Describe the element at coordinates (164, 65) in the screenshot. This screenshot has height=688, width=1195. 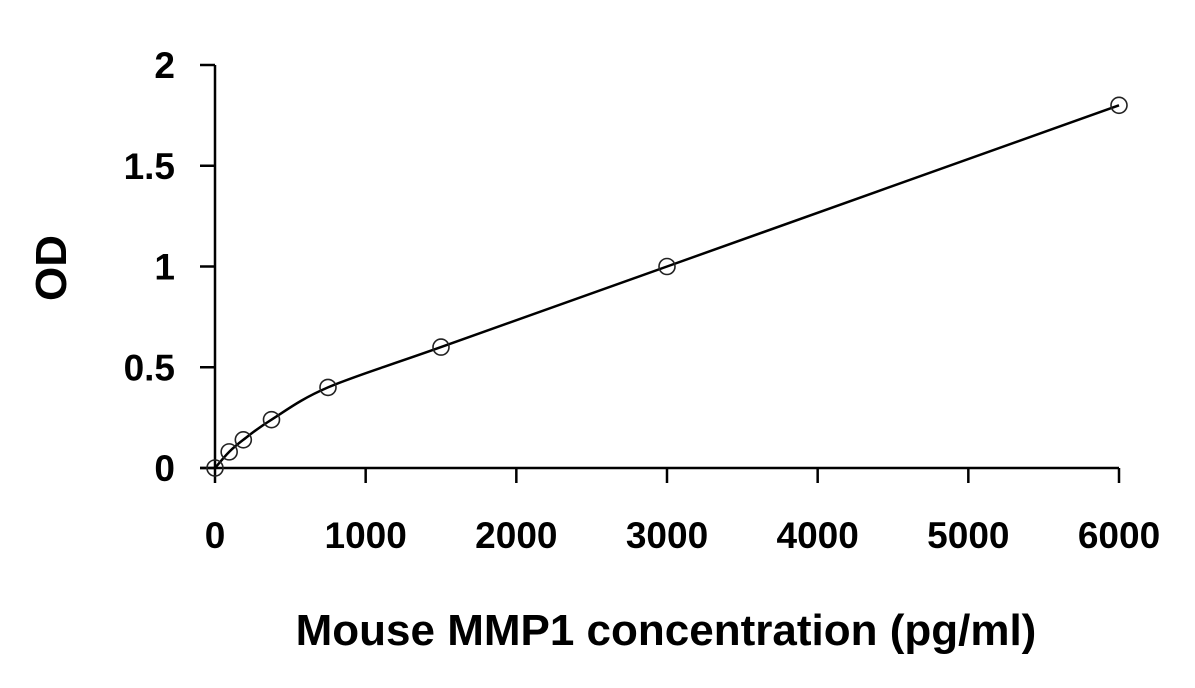
I see `y-tick-label: 2` at that location.